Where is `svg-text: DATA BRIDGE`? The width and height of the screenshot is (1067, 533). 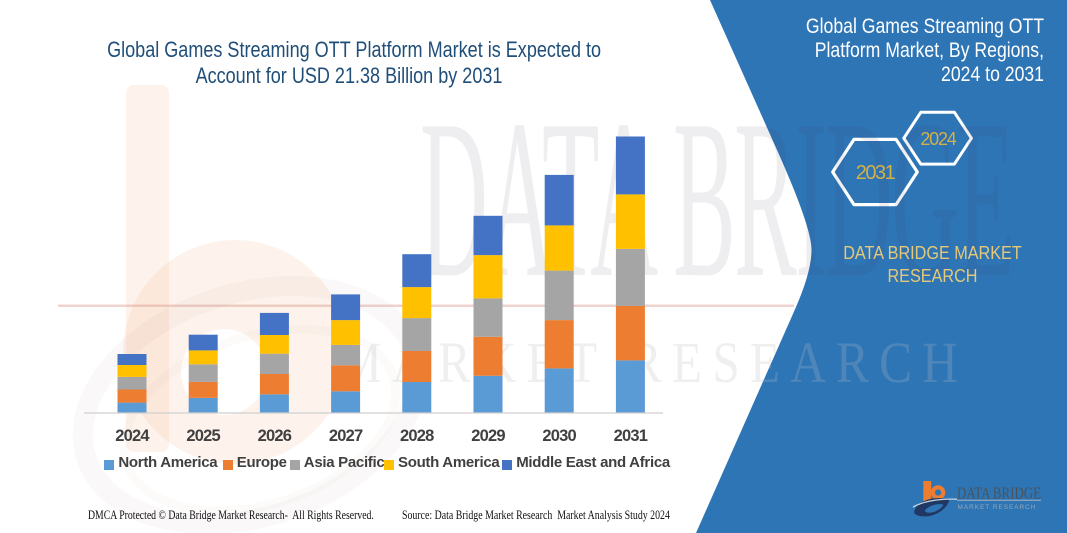 svg-text: DATA BRIDGE is located at coordinates (999, 492).